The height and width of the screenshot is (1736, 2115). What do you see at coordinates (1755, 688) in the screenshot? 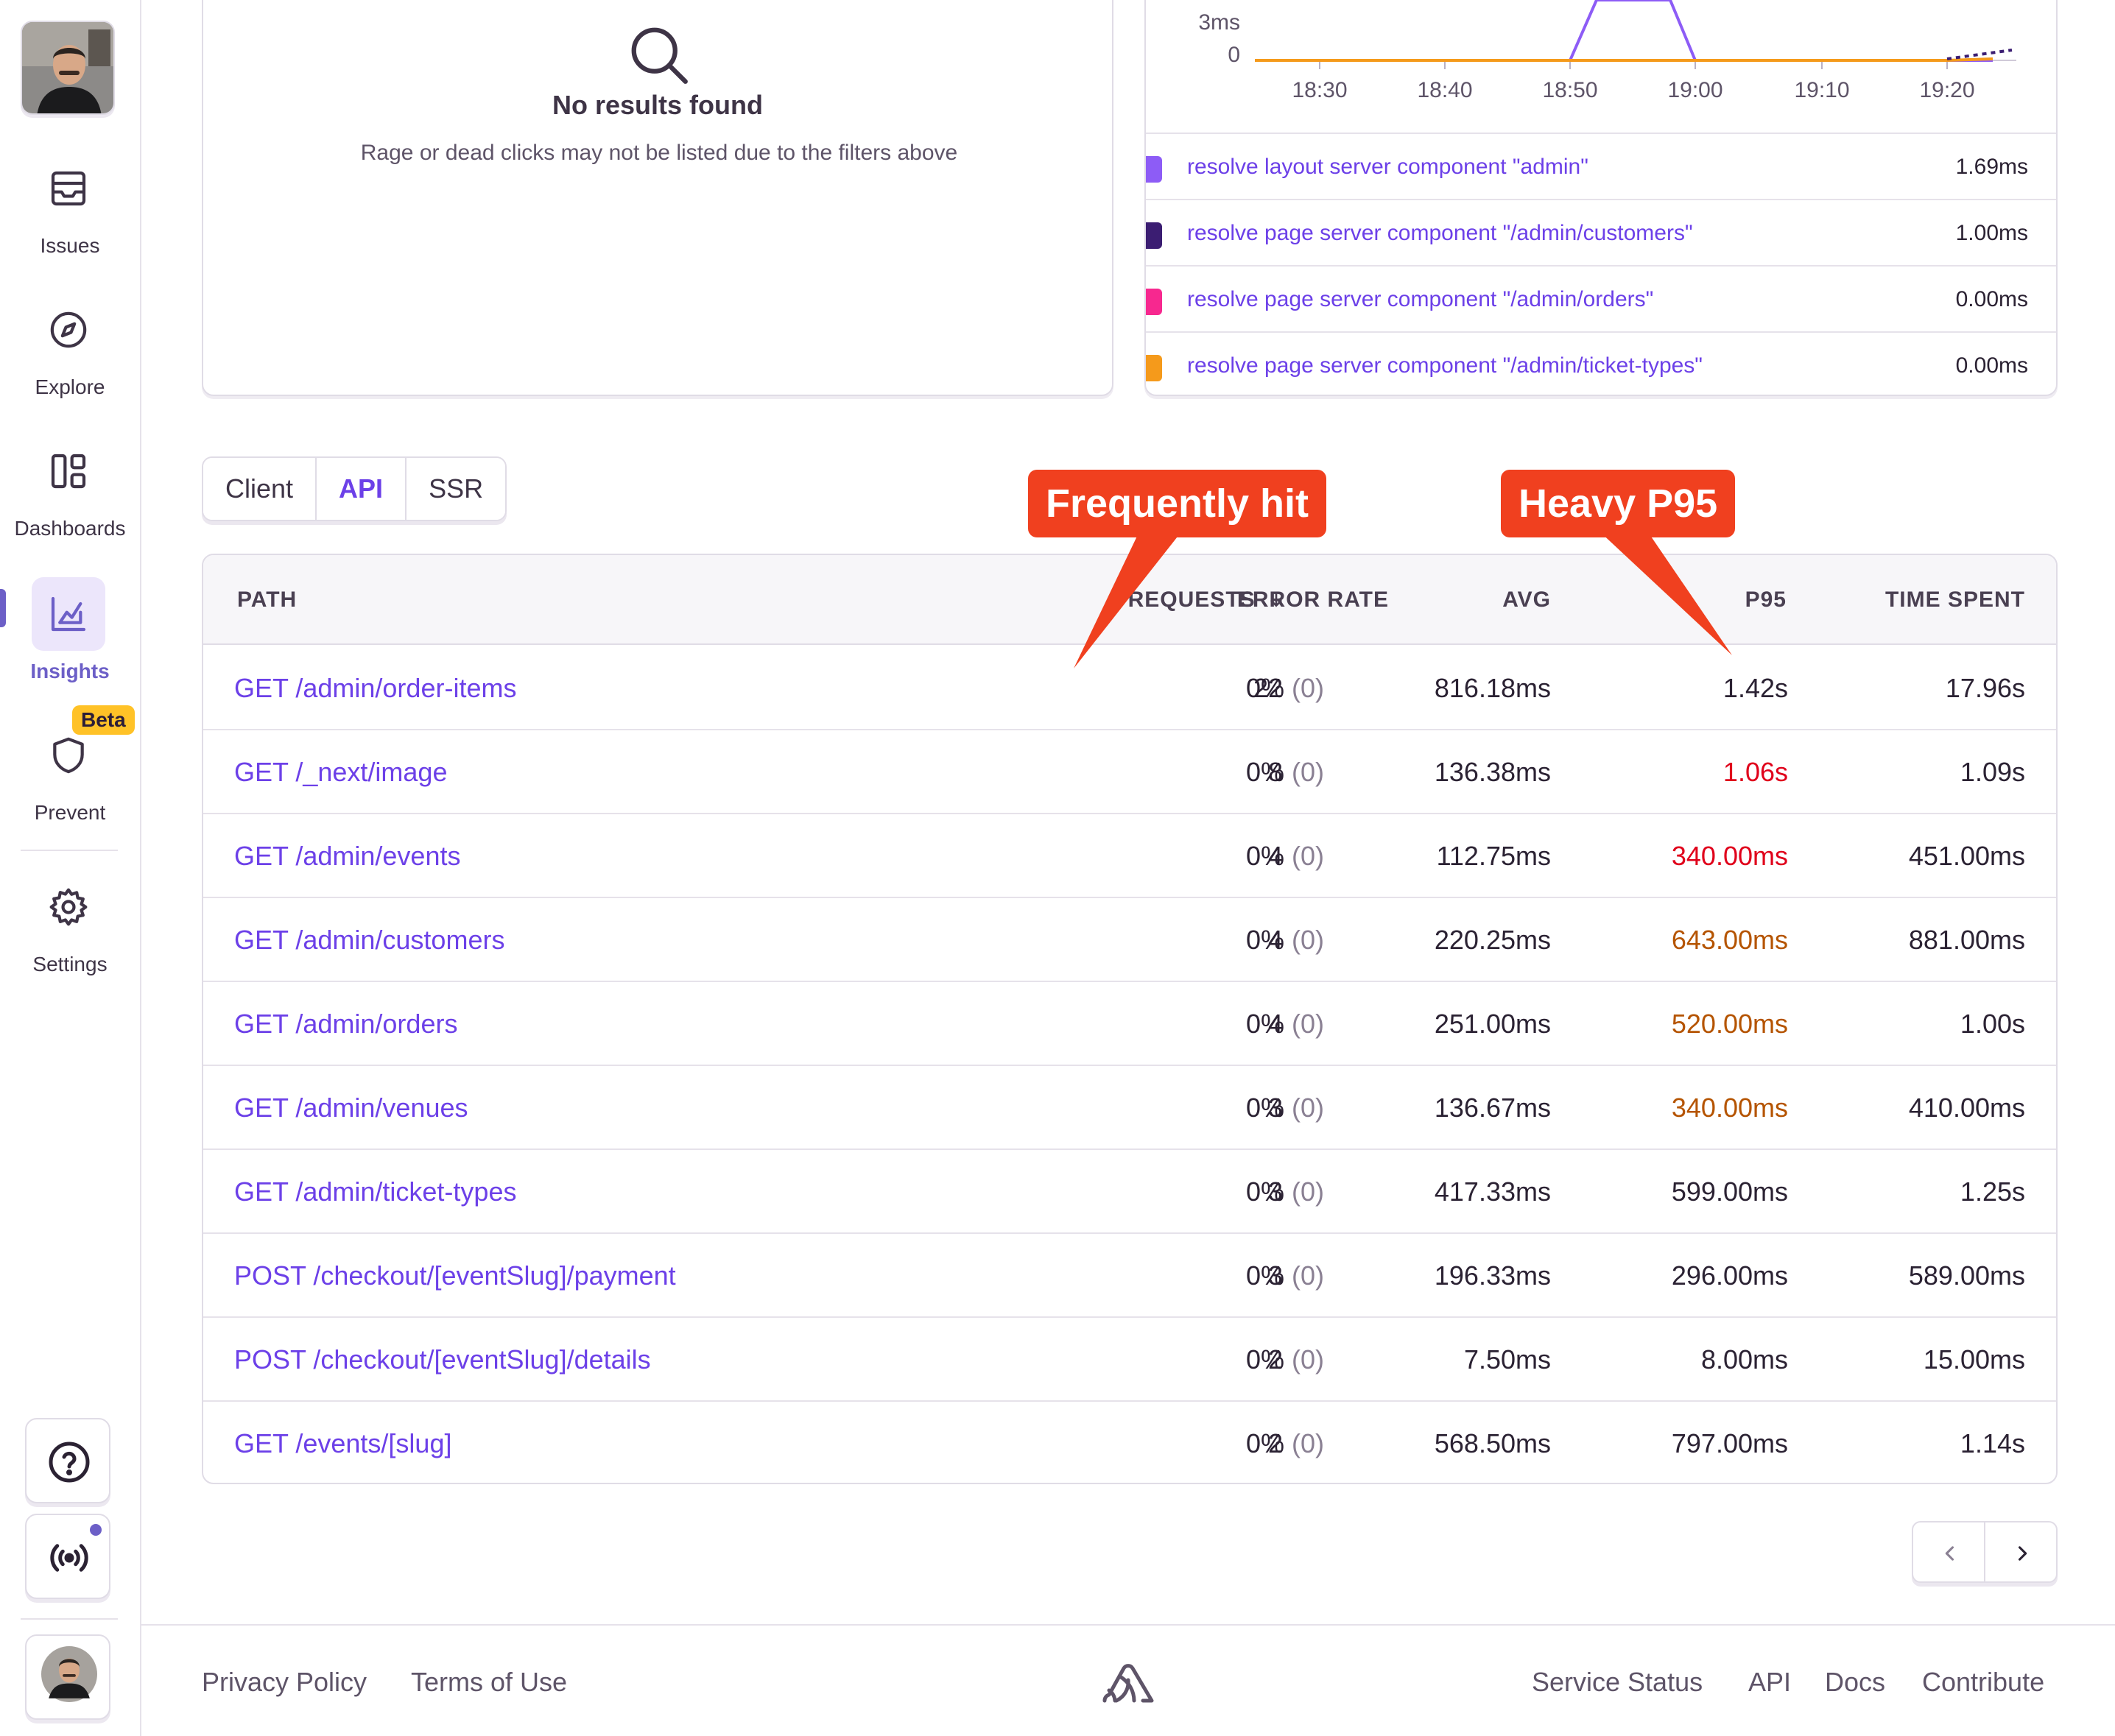
I see `p95-cell: 1.42s` at bounding box center [1755, 688].